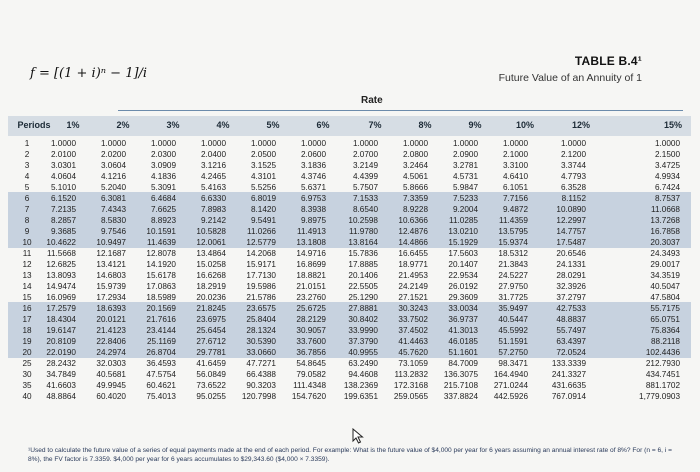 This screenshot has height=472, width=700. What do you see at coordinates (665, 242) in the screenshot?
I see `factor-cell: 20.3037` at bounding box center [665, 242].